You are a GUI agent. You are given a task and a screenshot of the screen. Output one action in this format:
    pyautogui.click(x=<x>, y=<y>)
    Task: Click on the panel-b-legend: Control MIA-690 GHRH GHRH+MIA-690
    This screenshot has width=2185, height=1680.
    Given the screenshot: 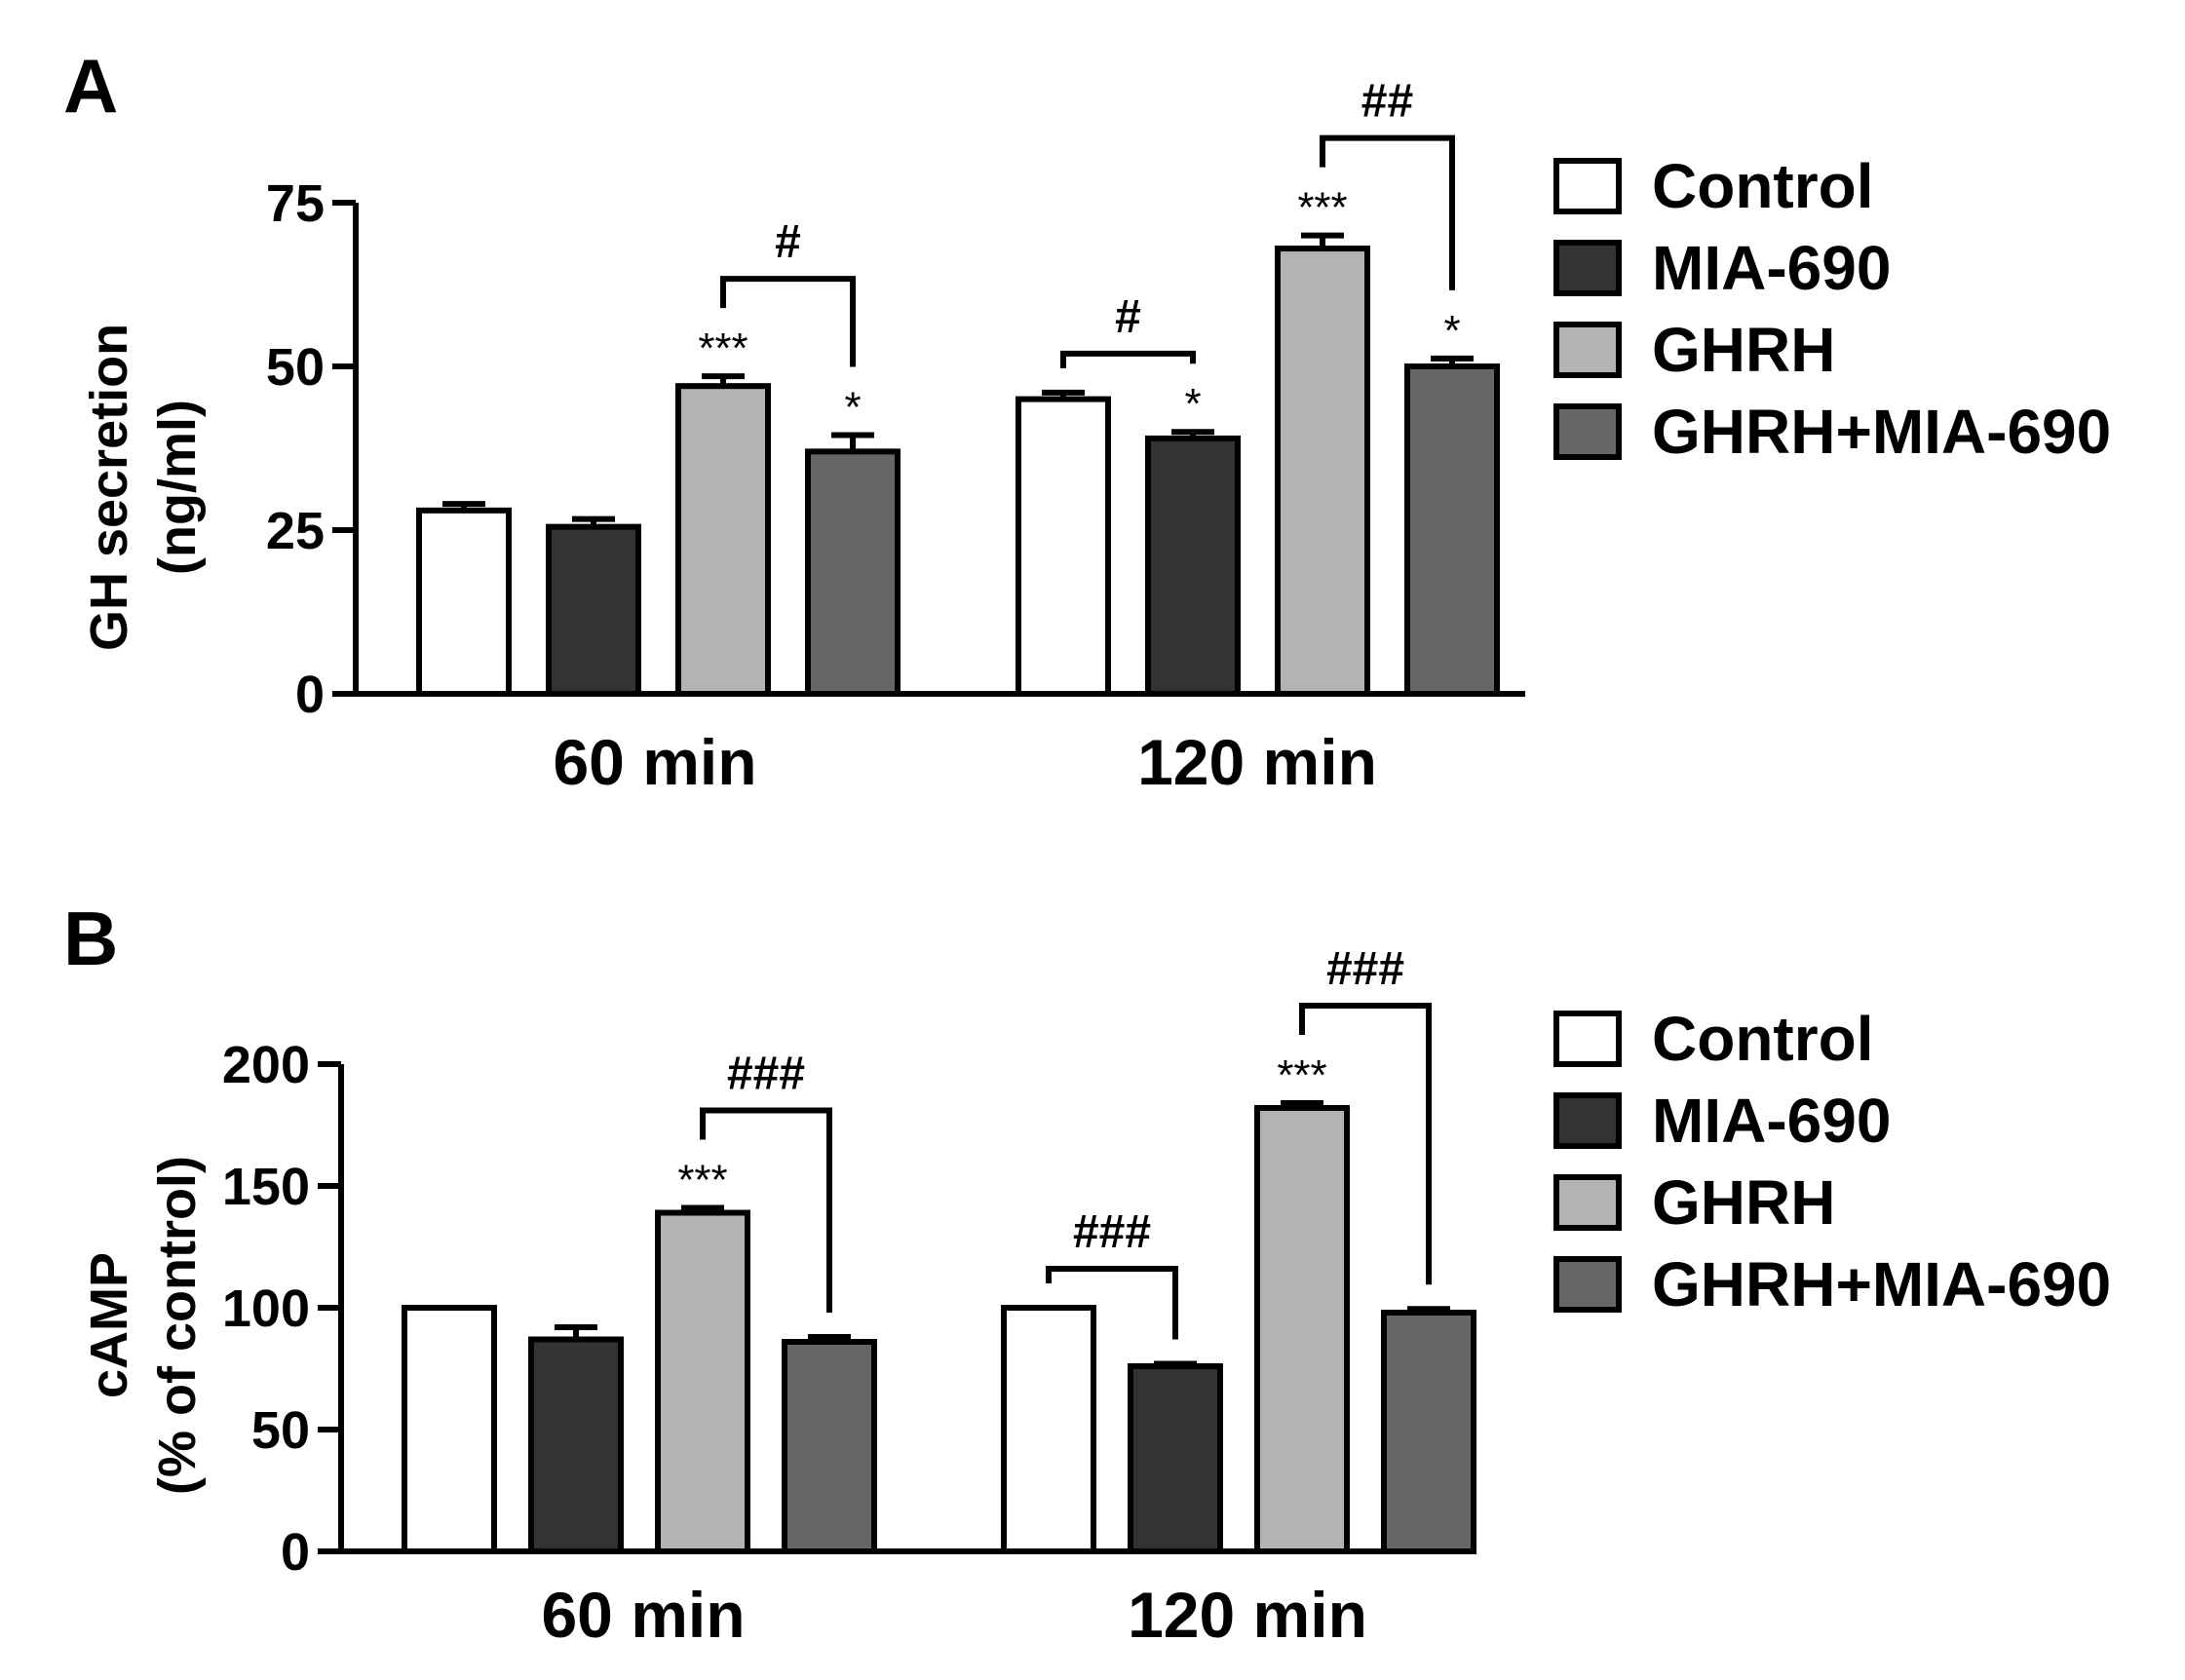 What is the action you would take?
    pyautogui.click(x=1832, y=1161)
    